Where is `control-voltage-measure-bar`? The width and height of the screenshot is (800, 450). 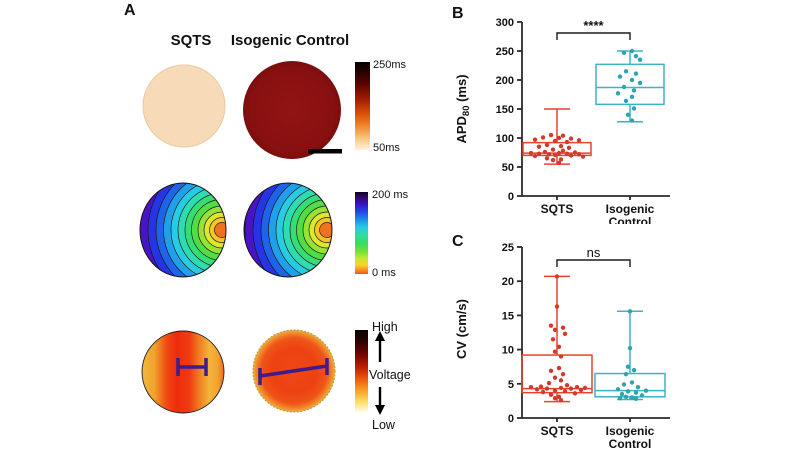
control-voltage-measure-bar is located at coordinates (293, 371).